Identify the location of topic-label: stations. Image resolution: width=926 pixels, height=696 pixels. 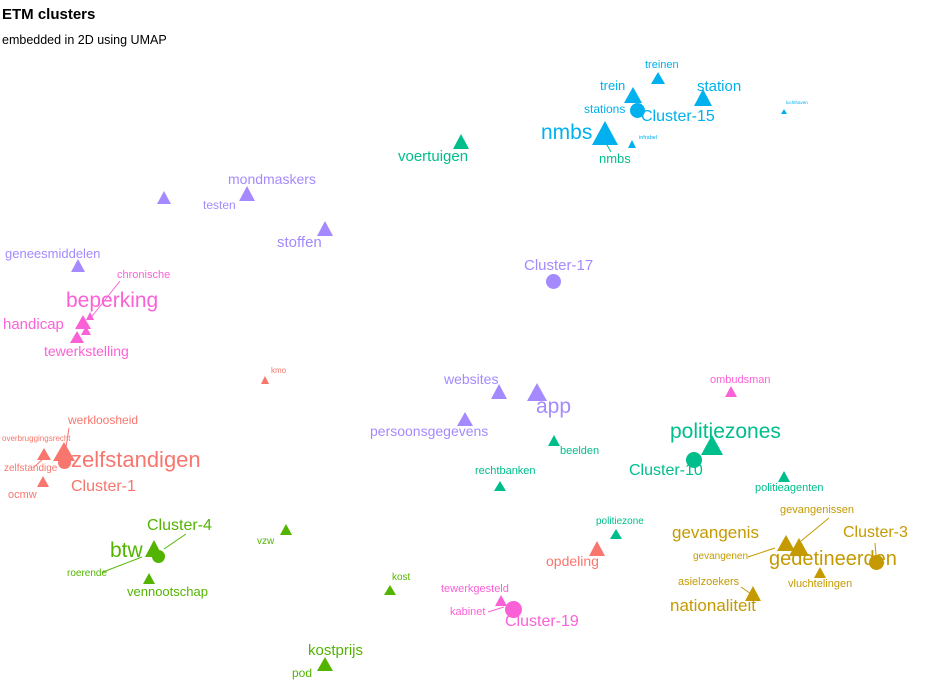
(605, 109).